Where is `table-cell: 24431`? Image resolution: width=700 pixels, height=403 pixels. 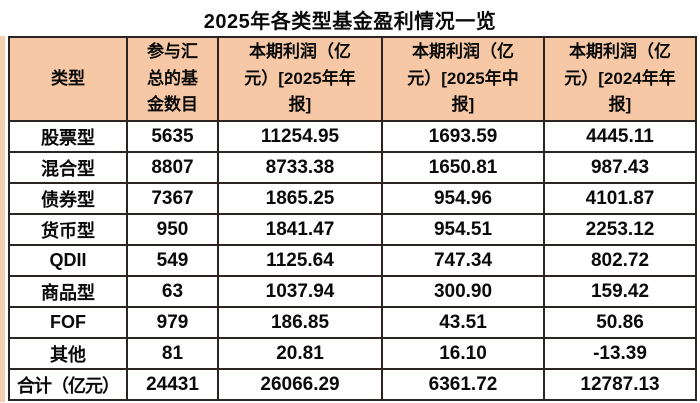 table-cell: 24431 is located at coordinates (172, 384).